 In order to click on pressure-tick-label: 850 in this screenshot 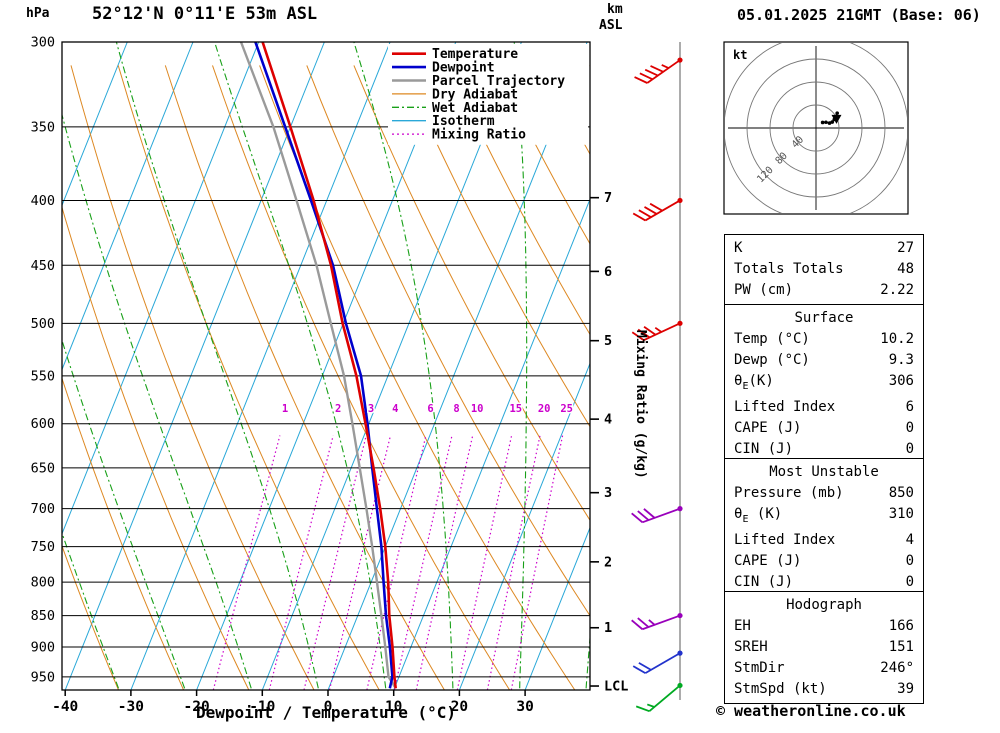, I will do `click(43, 616)`.